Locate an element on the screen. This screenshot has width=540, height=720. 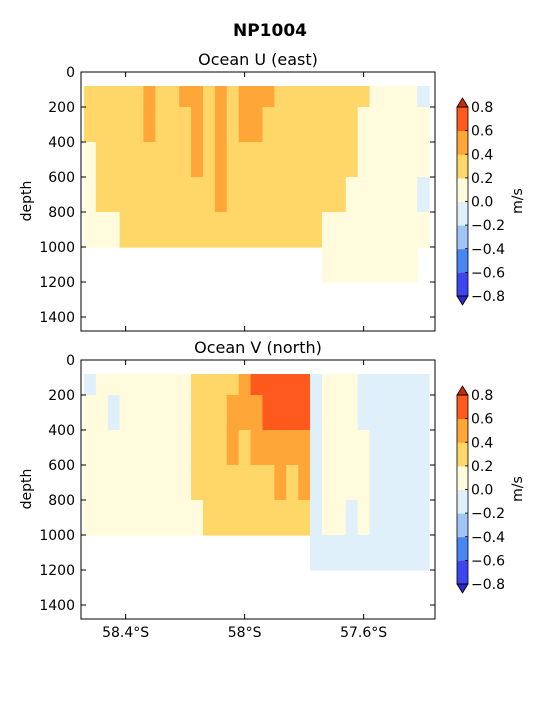
y-tick-label: 1000 is located at coordinates (57, 248).